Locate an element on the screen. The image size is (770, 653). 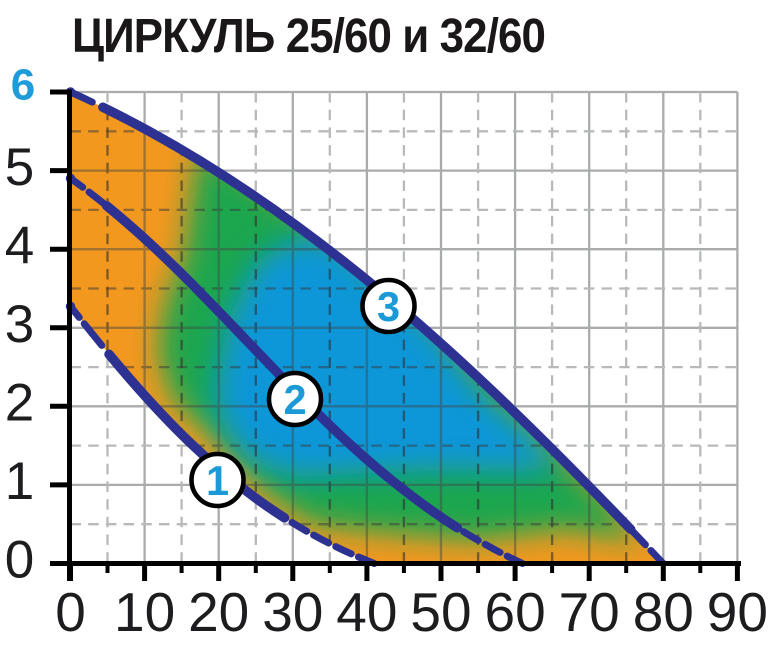
svg-text: ЦИРКУЛЬ 25/60 и 32/60 is located at coordinates (308, 36).